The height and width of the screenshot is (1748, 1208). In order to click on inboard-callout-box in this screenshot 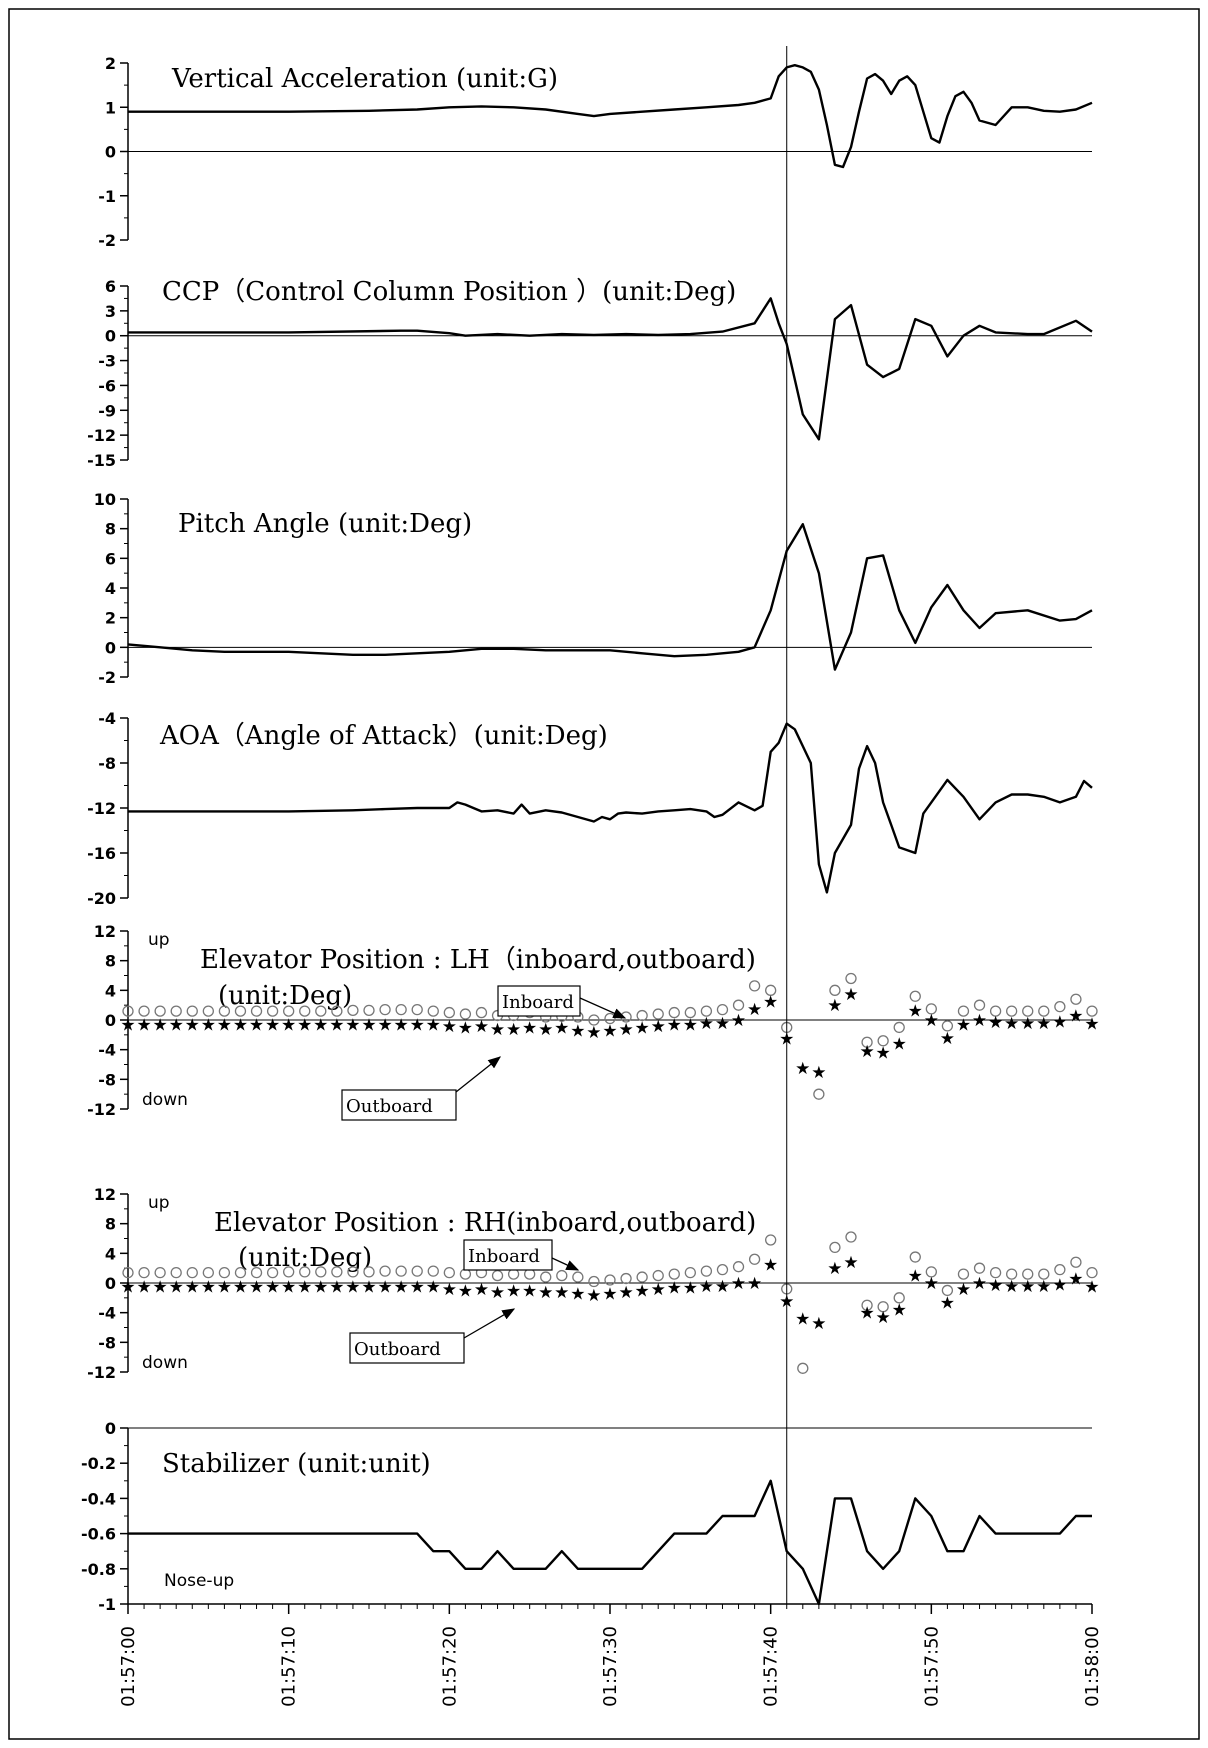, I will do `click(539, 1001)`.